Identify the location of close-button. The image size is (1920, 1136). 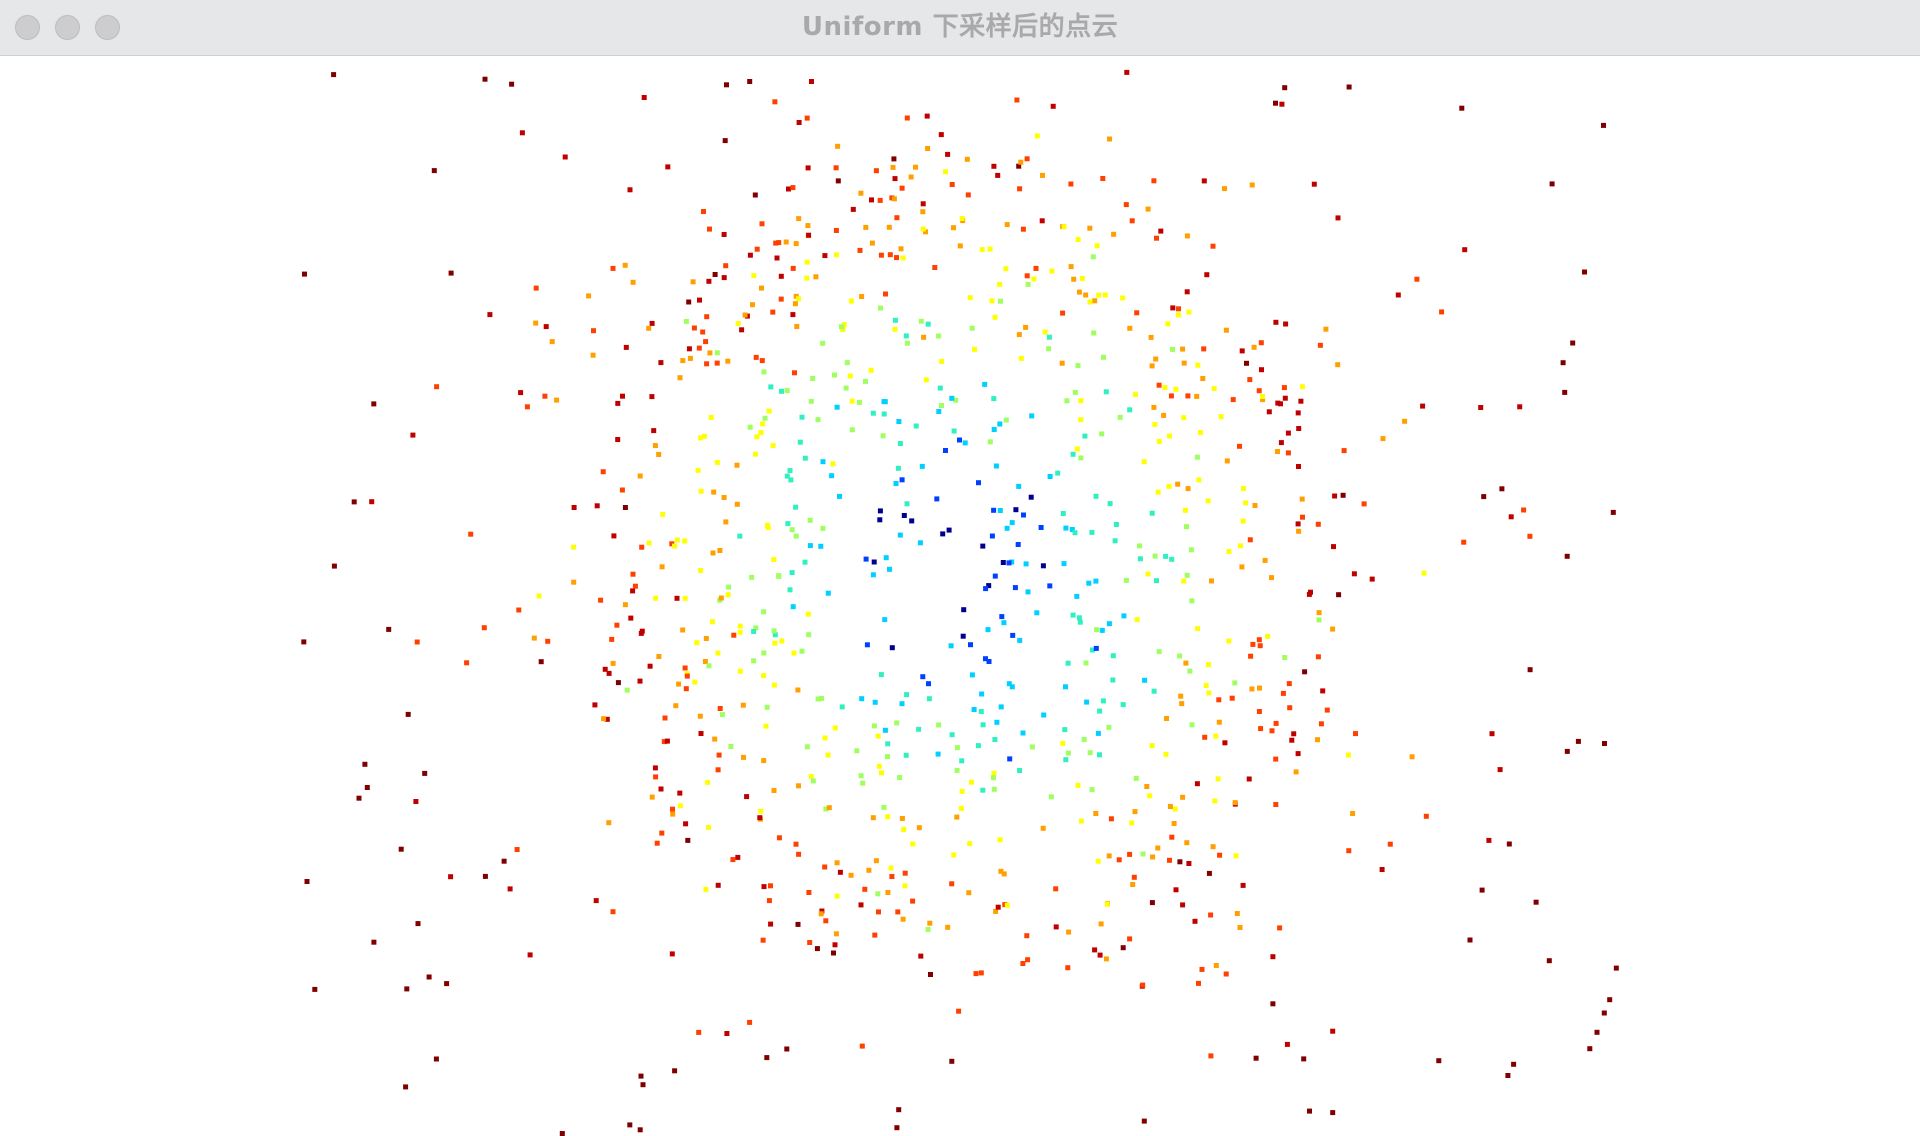
(27, 27).